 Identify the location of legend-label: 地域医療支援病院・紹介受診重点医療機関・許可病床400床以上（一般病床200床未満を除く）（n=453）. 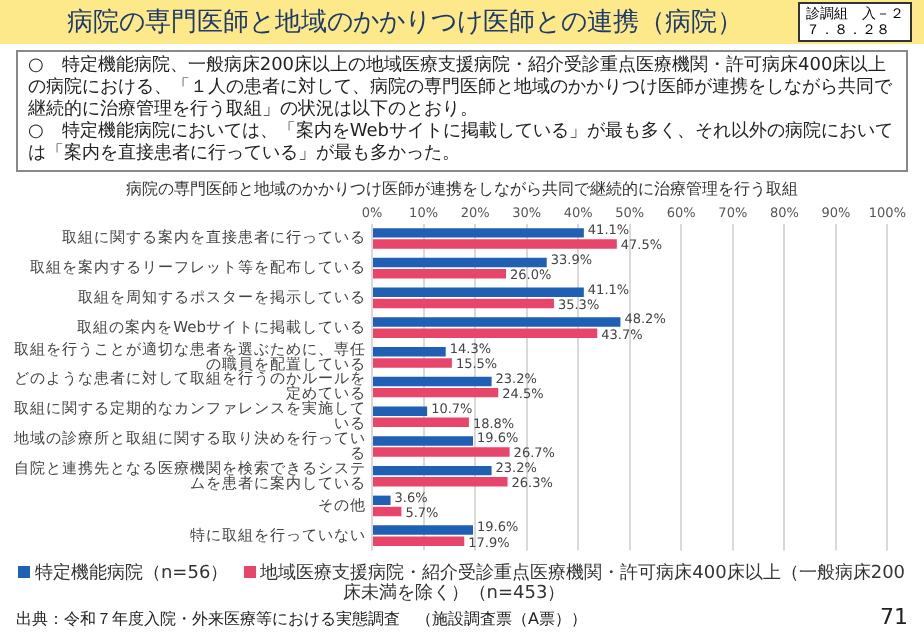
(583, 584).